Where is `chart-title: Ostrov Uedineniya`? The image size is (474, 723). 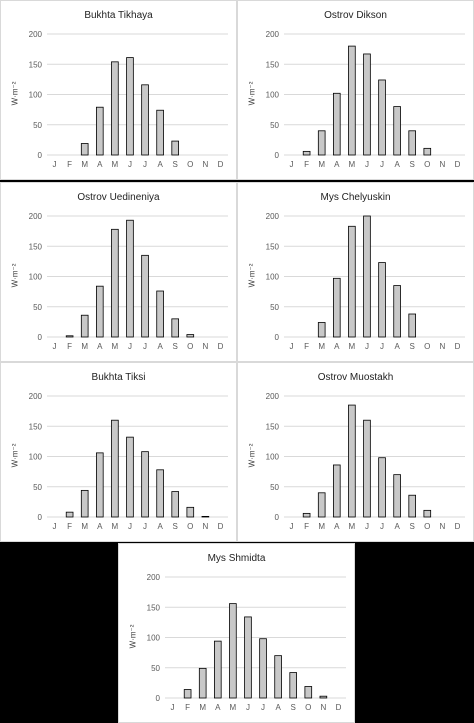
chart-title: Ostrov Uedineniya is located at coordinates (118, 197).